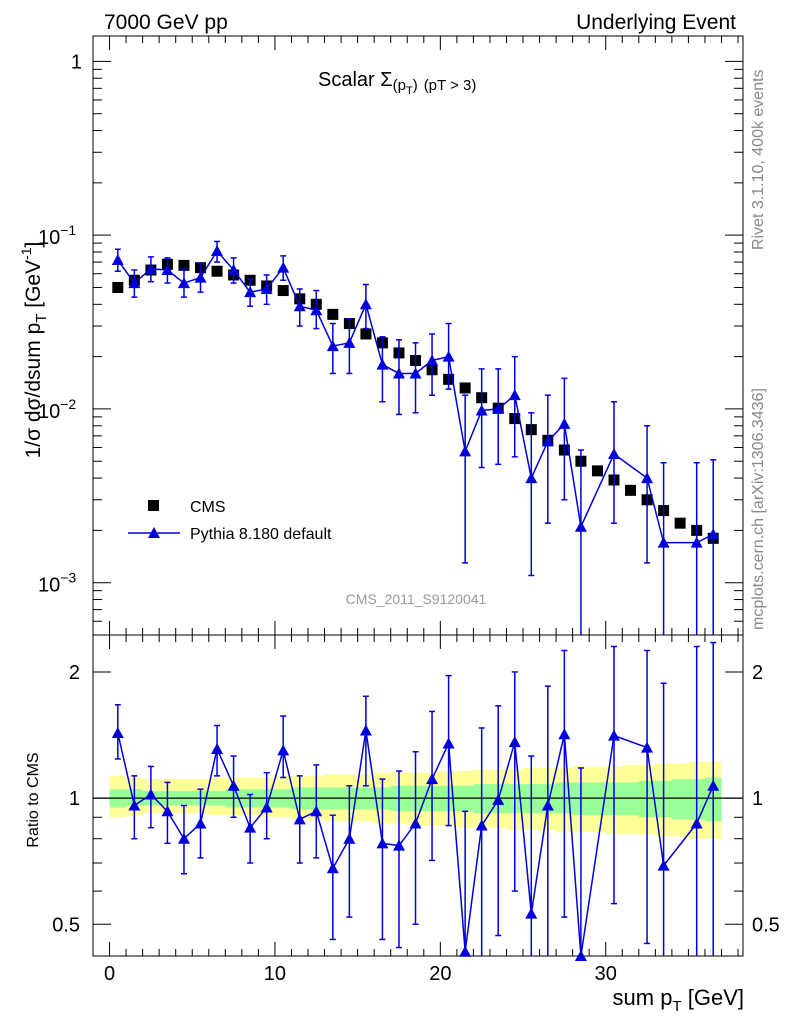 The image size is (786, 1024). Describe the element at coordinates (656, 22) in the screenshot. I see `header-right: Underlying Event` at that location.